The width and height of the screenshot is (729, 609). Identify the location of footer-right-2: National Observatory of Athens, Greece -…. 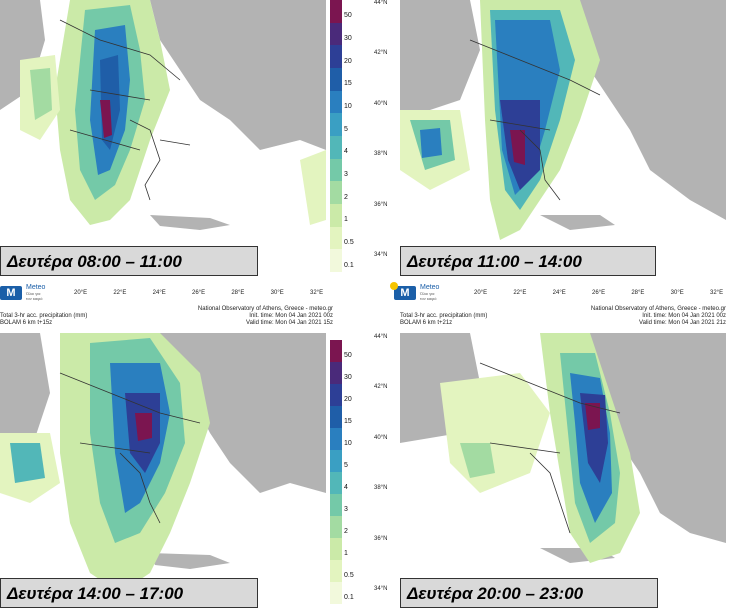
(658, 316).